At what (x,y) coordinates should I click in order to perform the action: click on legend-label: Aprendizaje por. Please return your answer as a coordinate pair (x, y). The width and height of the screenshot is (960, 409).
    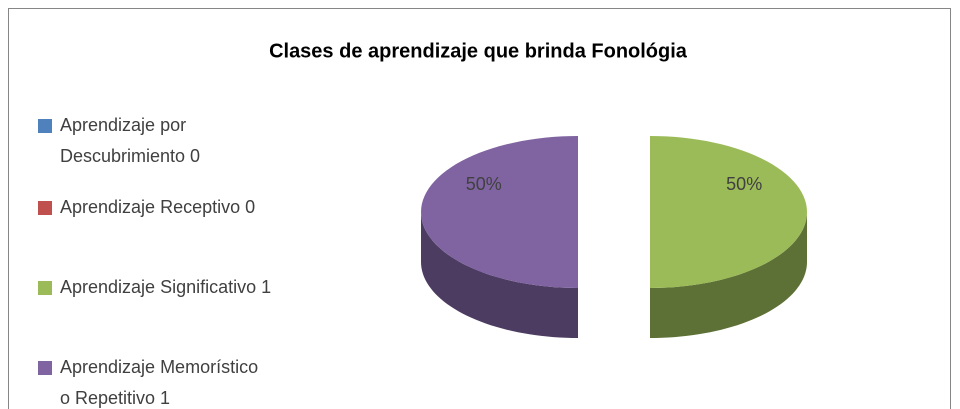
    Looking at the image, I should click on (123, 125).